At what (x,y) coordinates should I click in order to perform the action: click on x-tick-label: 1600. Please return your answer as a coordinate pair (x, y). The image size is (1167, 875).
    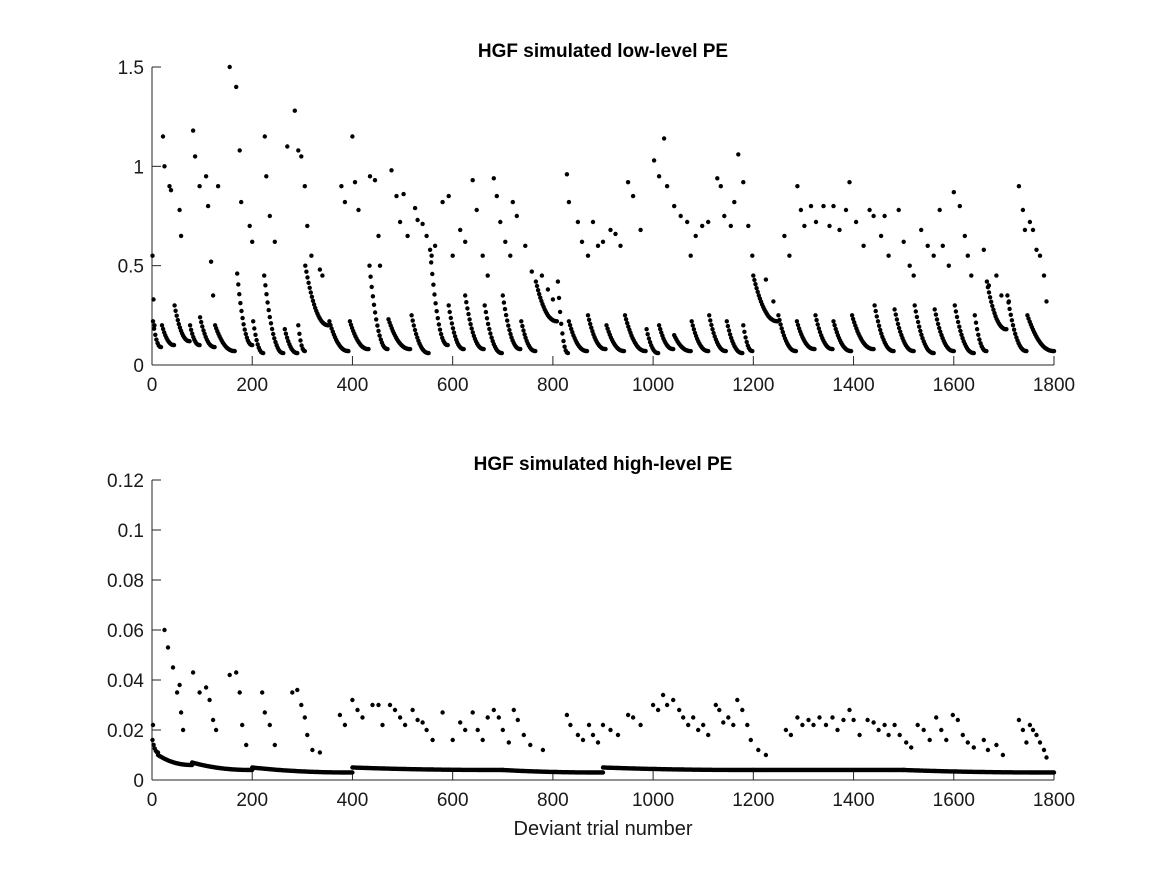
    Looking at the image, I should click on (954, 800).